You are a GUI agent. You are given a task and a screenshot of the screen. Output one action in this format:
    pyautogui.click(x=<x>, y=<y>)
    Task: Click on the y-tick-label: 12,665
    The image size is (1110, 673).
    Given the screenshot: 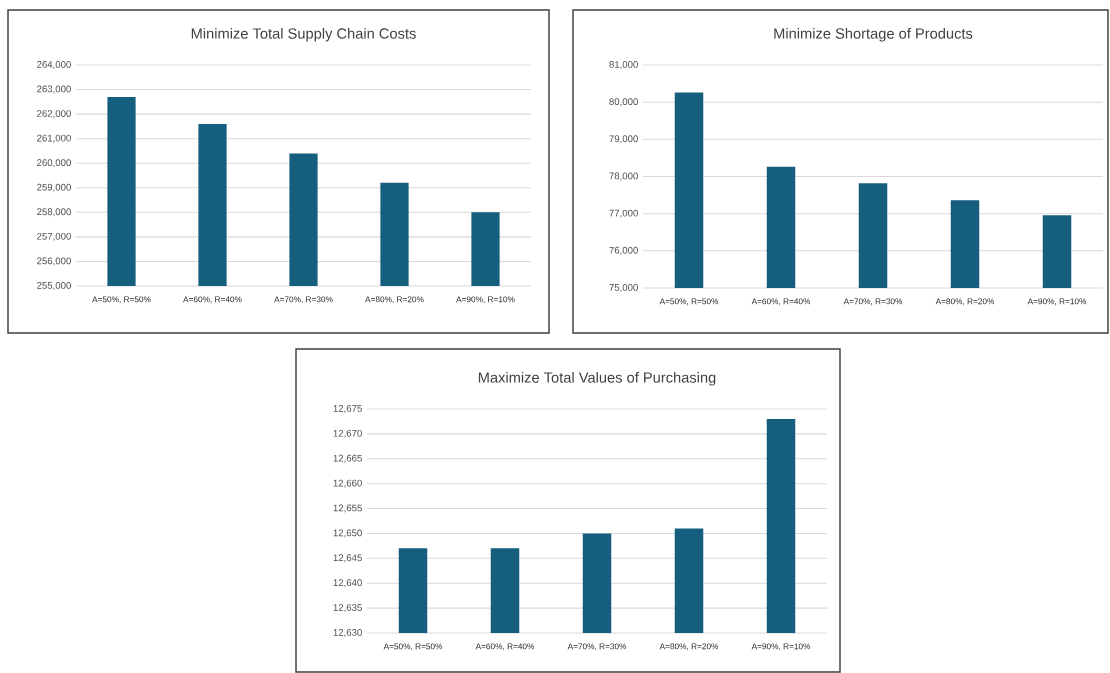 What is the action you would take?
    pyautogui.click(x=347, y=458)
    